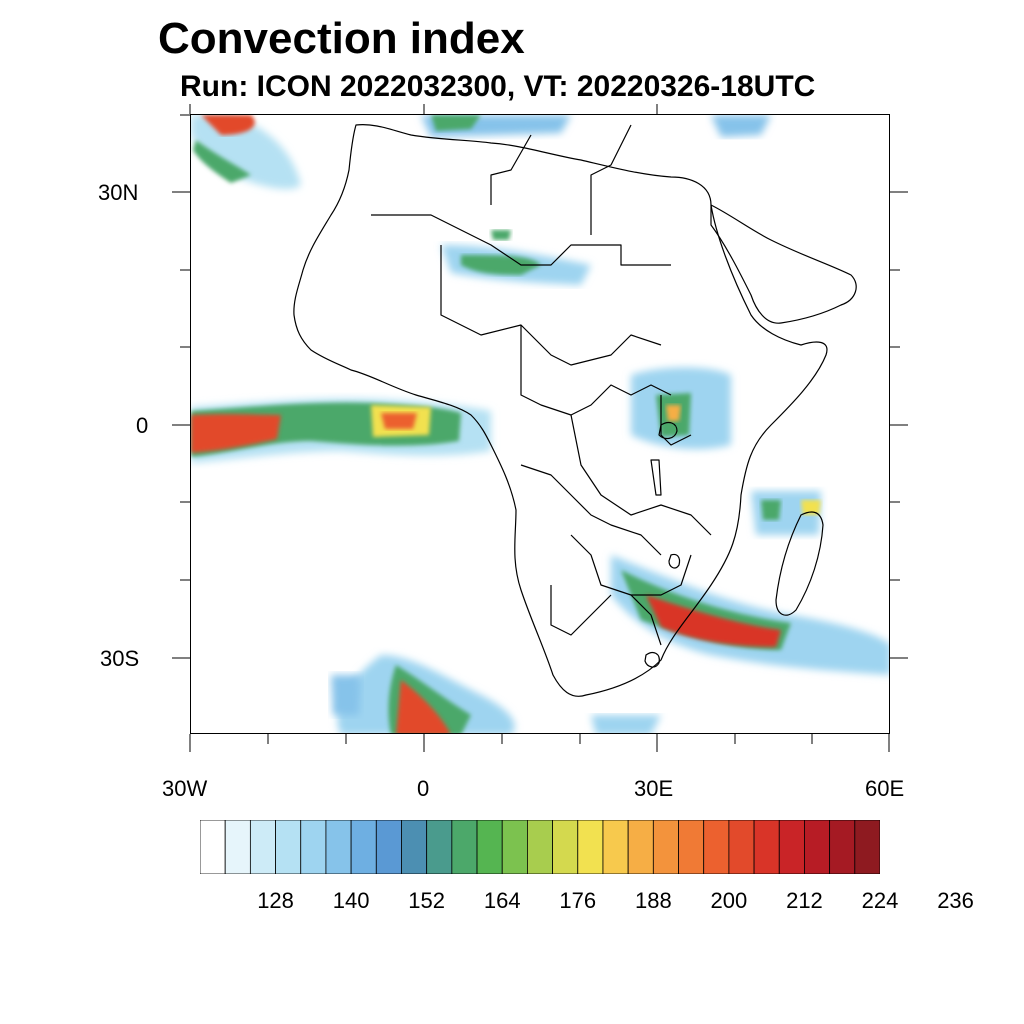 The width and height of the screenshot is (1024, 1024). I want to click on x-tick-label: 60E, so click(885, 788).